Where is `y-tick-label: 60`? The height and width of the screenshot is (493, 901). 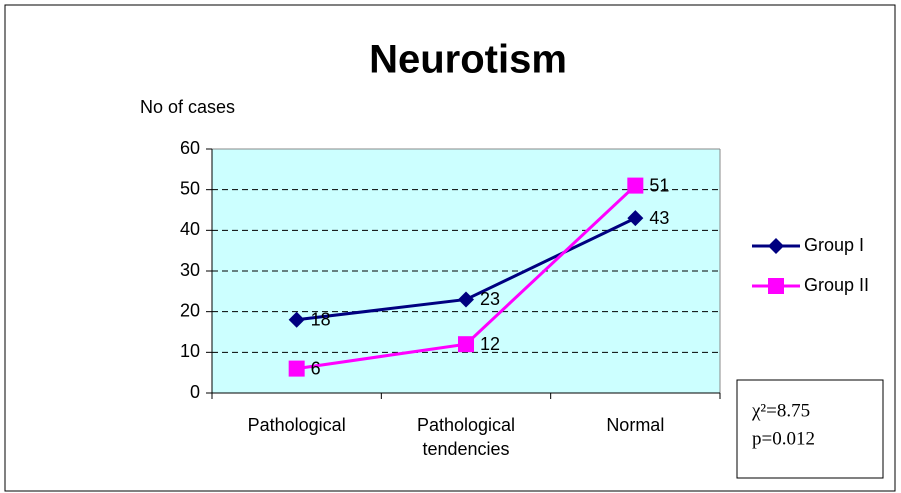
y-tick-label: 60 is located at coordinates (190, 148).